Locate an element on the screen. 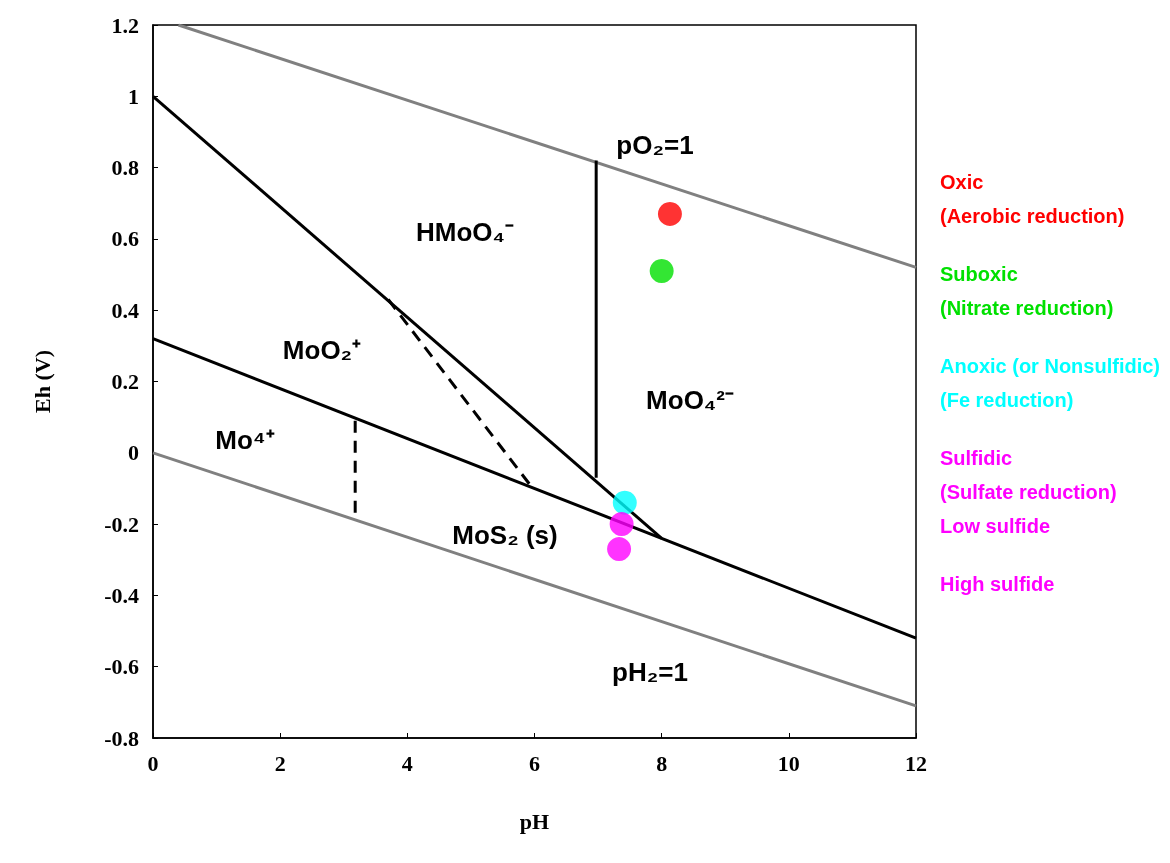  x-axis-title: pH is located at coordinates (534, 821).